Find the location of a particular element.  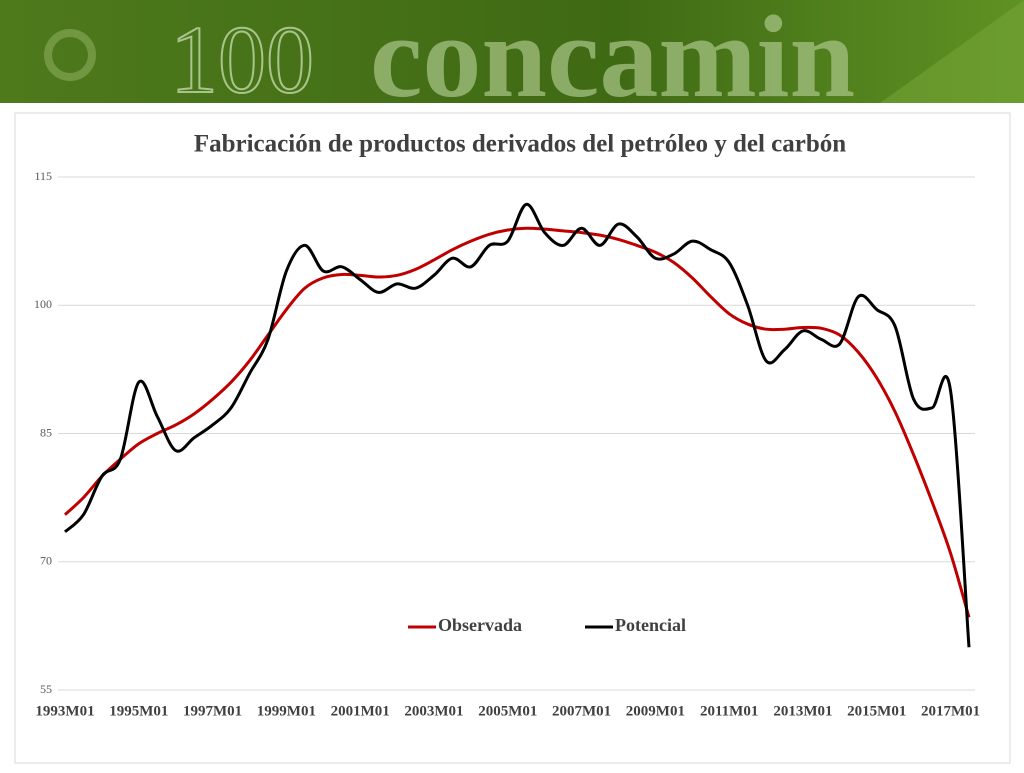

x-tick-label: 2017M01 is located at coordinates (950, 711).